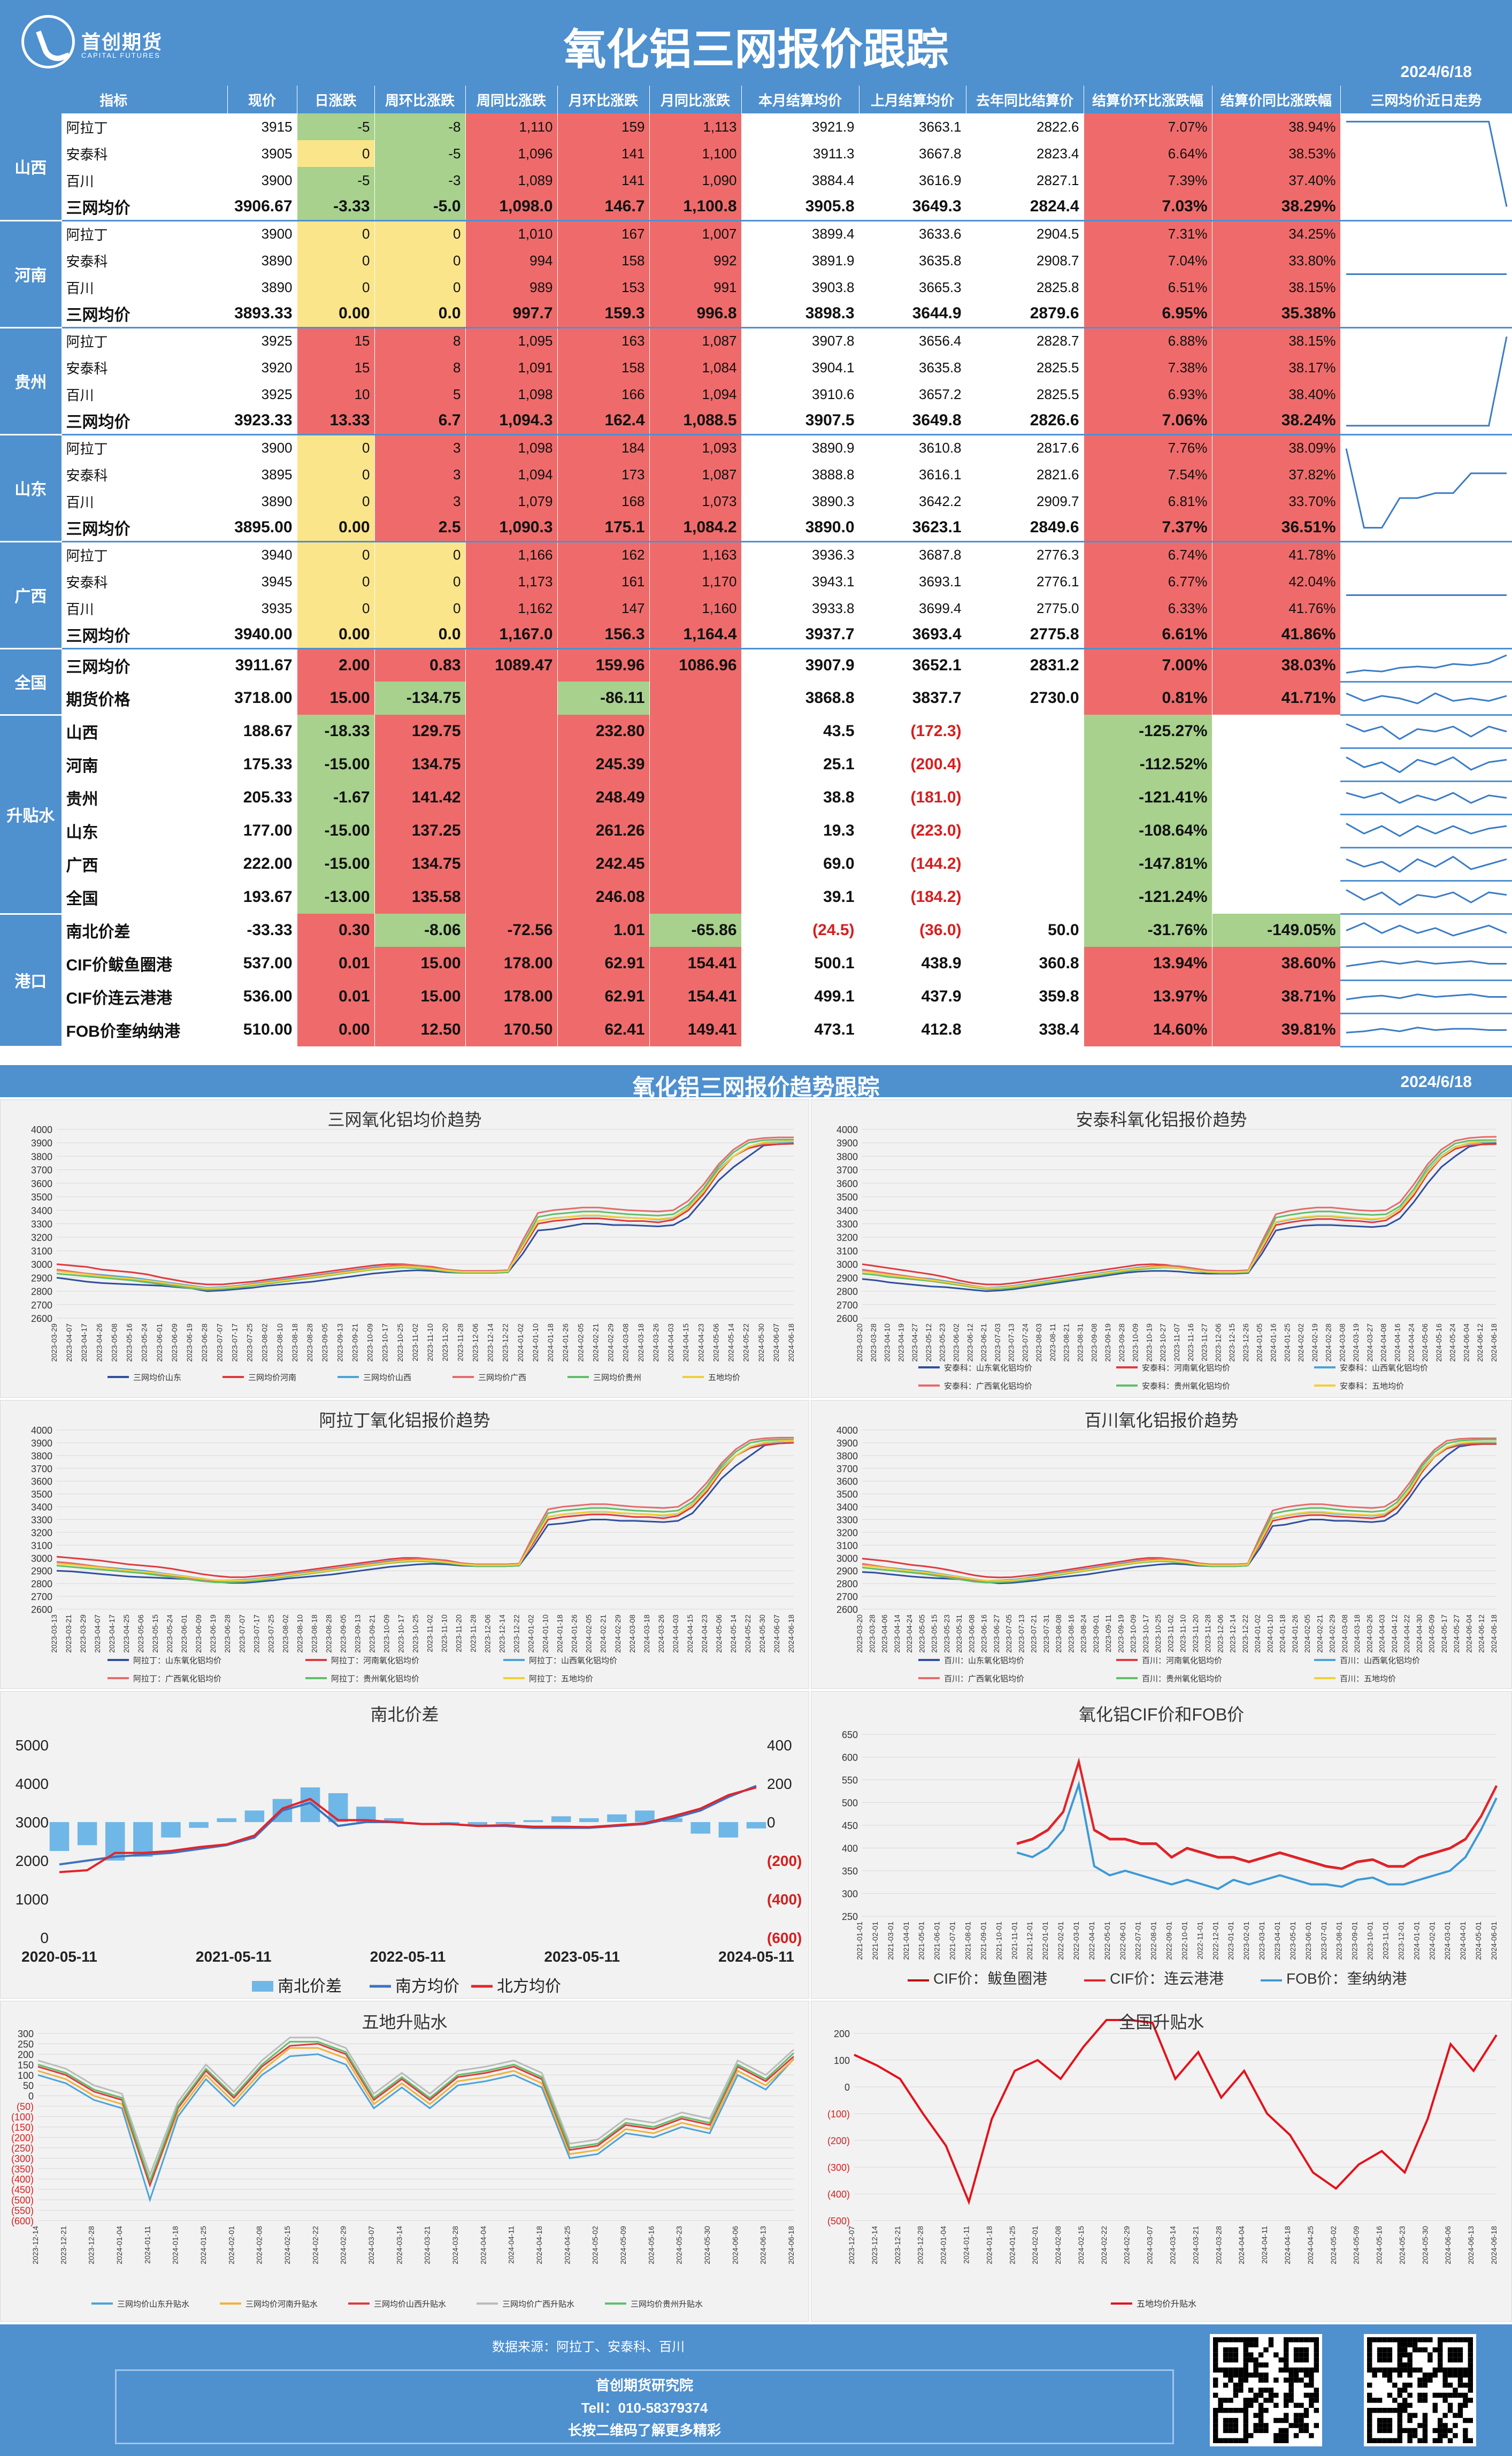  I want to click on table-cell: 0.0, so click(420, 314).